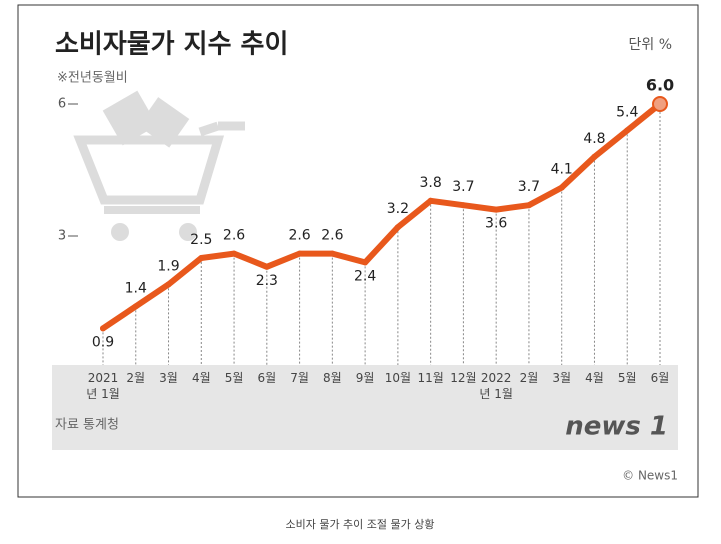 This screenshot has width=721, height=544. Describe the element at coordinates (616, 427) in the screenshot. I see `logo: news 1` at that location.